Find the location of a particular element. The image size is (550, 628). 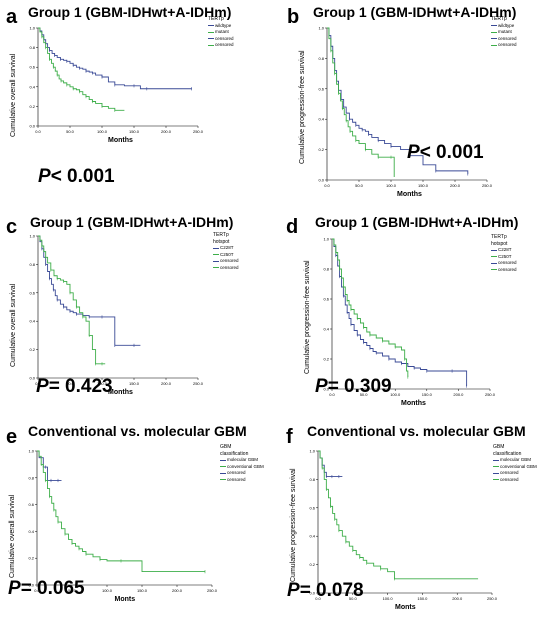

p-value: P= 0.078 is located at coordinates (325, 591).